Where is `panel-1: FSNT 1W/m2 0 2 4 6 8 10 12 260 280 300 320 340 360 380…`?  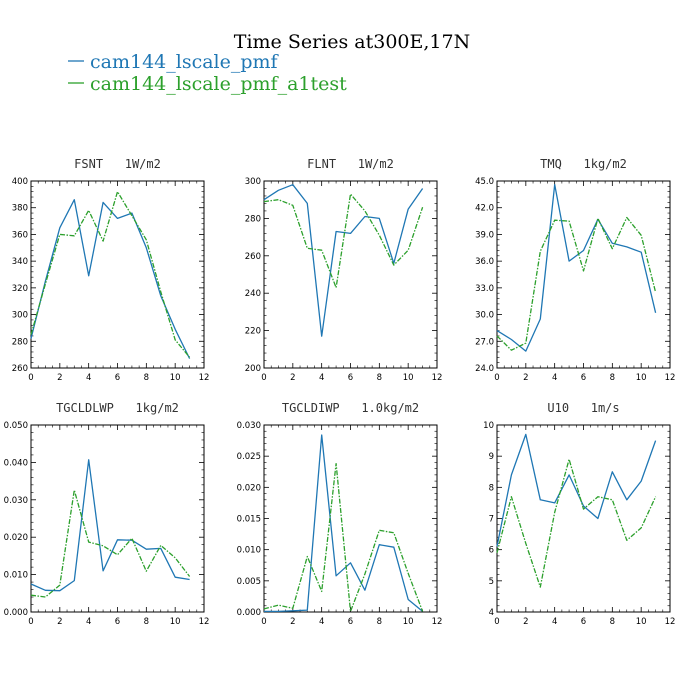 panel-1: FSNT 1W/m2 0 2 4 6 8 10 12 260 280 300 320 340 360 380… is located at coordinates (111, 270).